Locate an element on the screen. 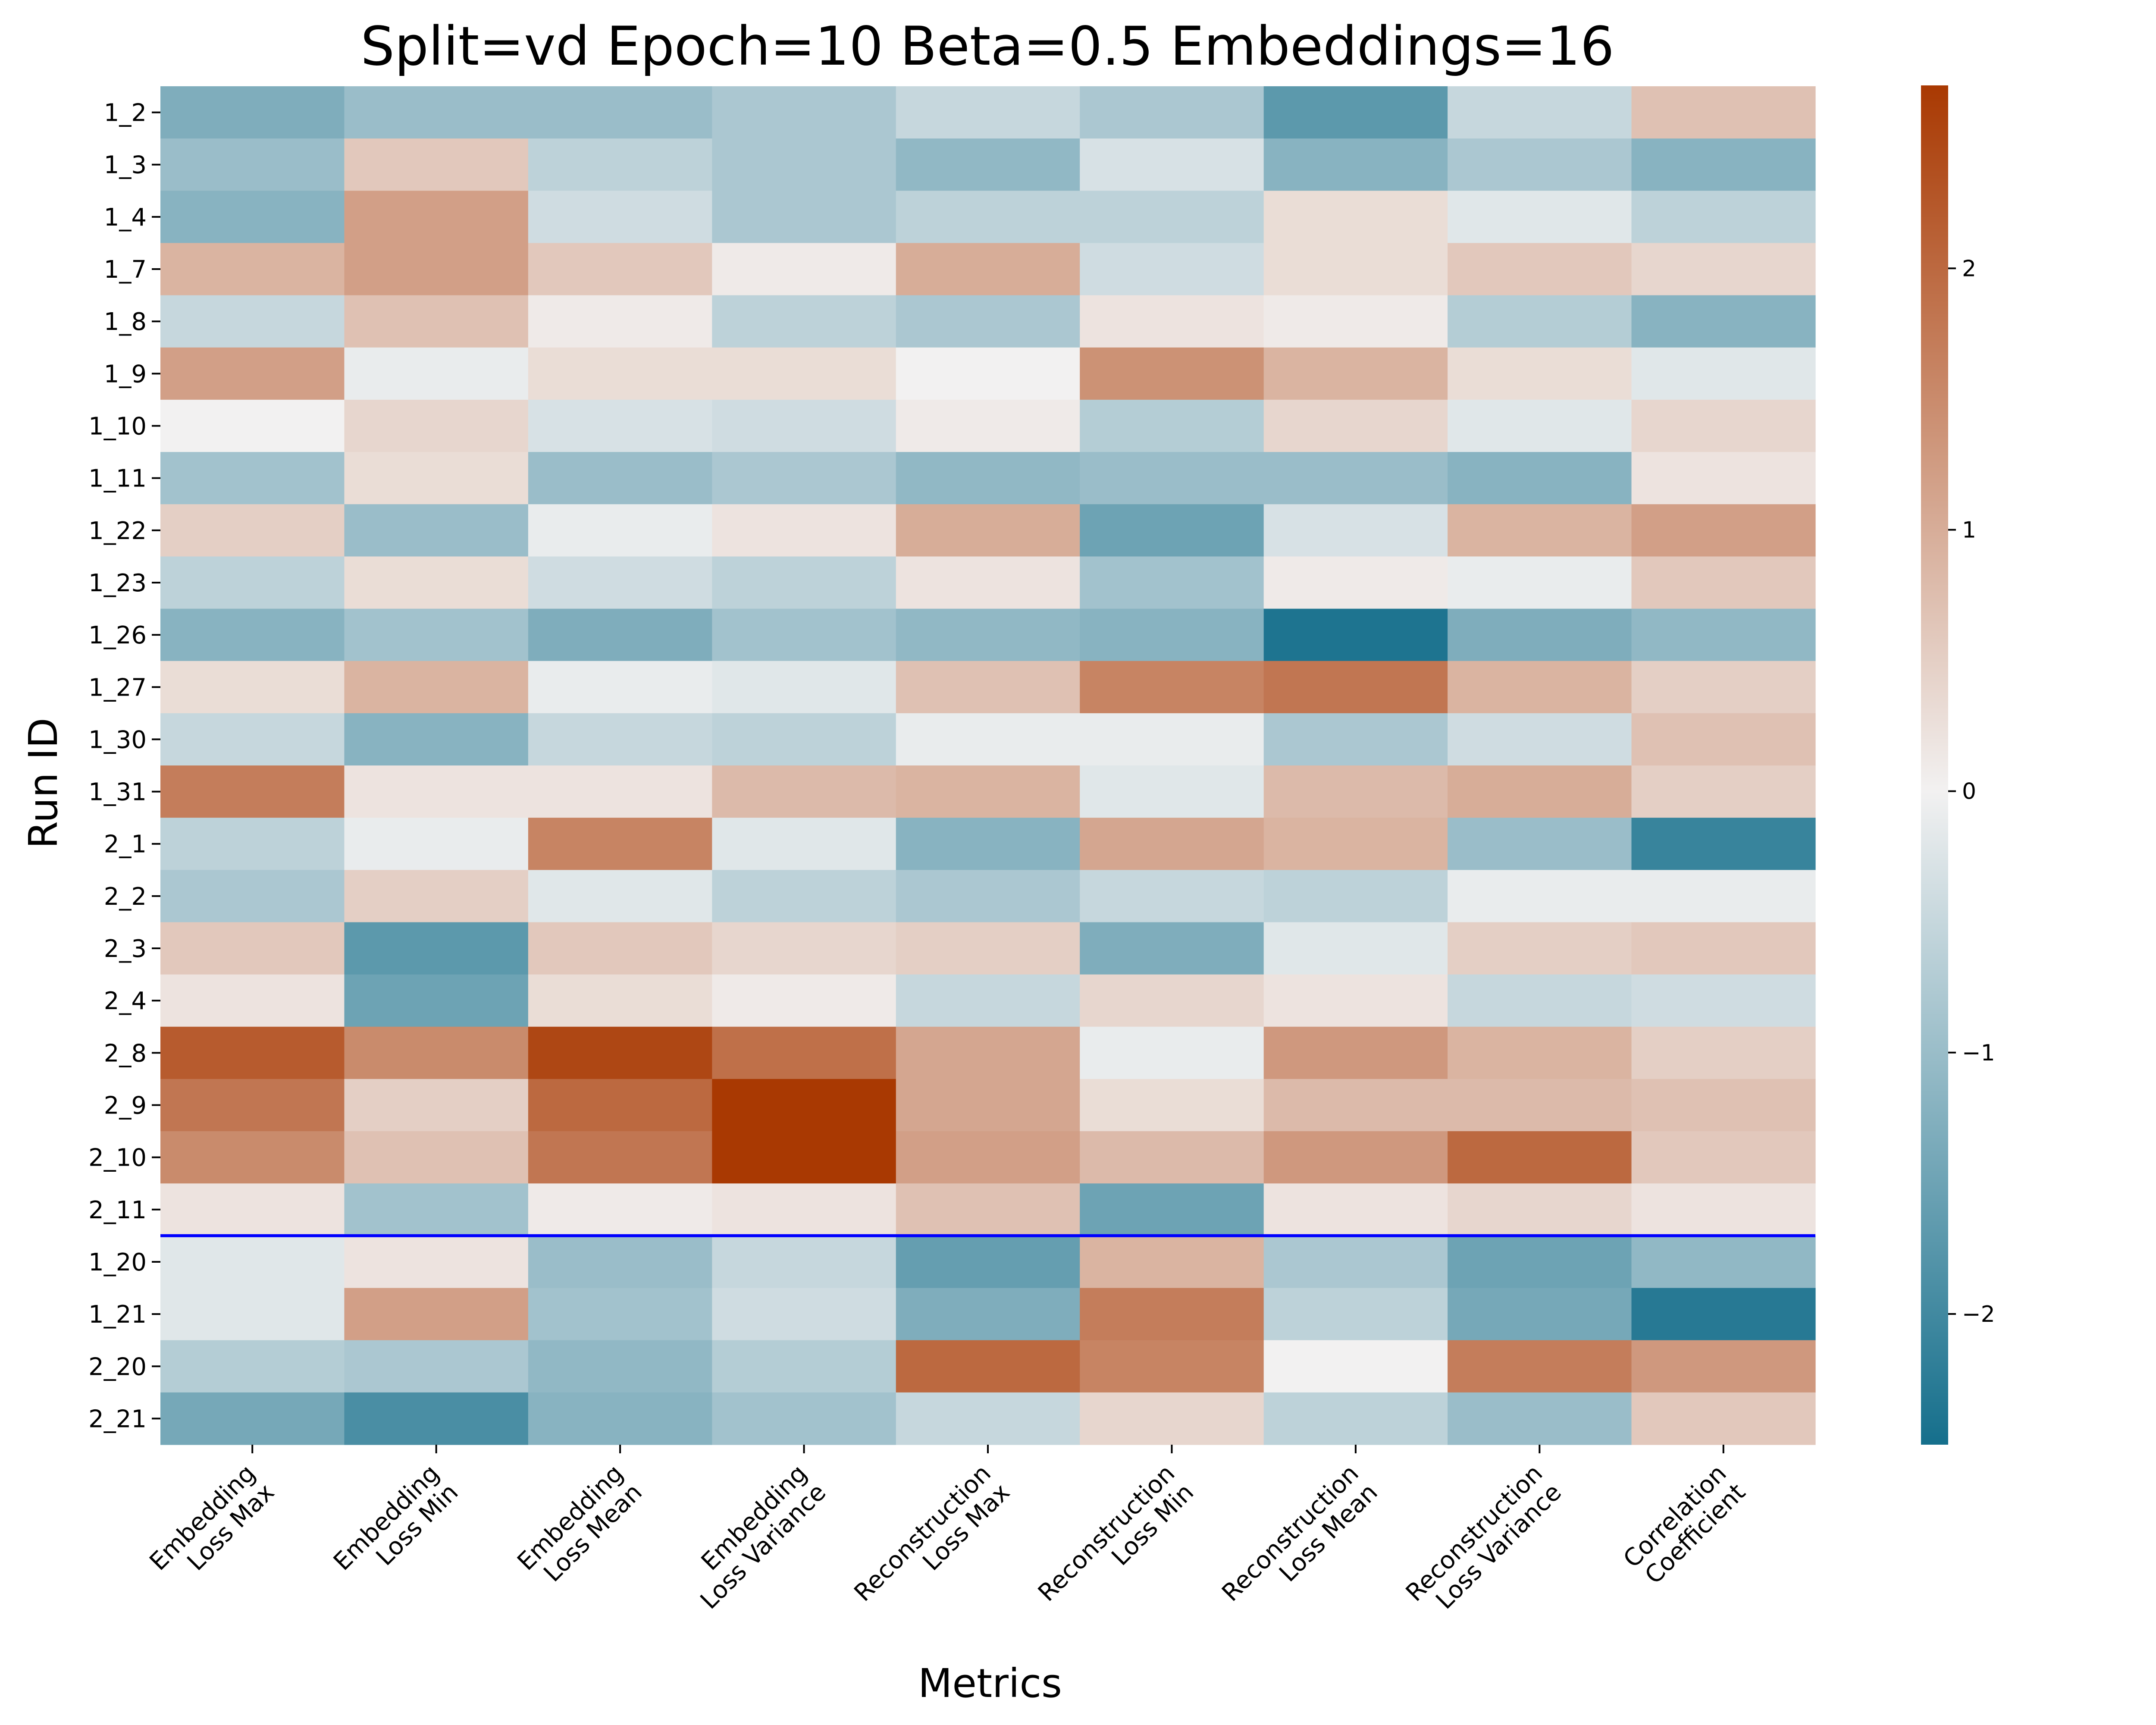 The height and width of the screenshot is (1725, 2156). colorbar-gradient is located at coordinates (1935, 765).